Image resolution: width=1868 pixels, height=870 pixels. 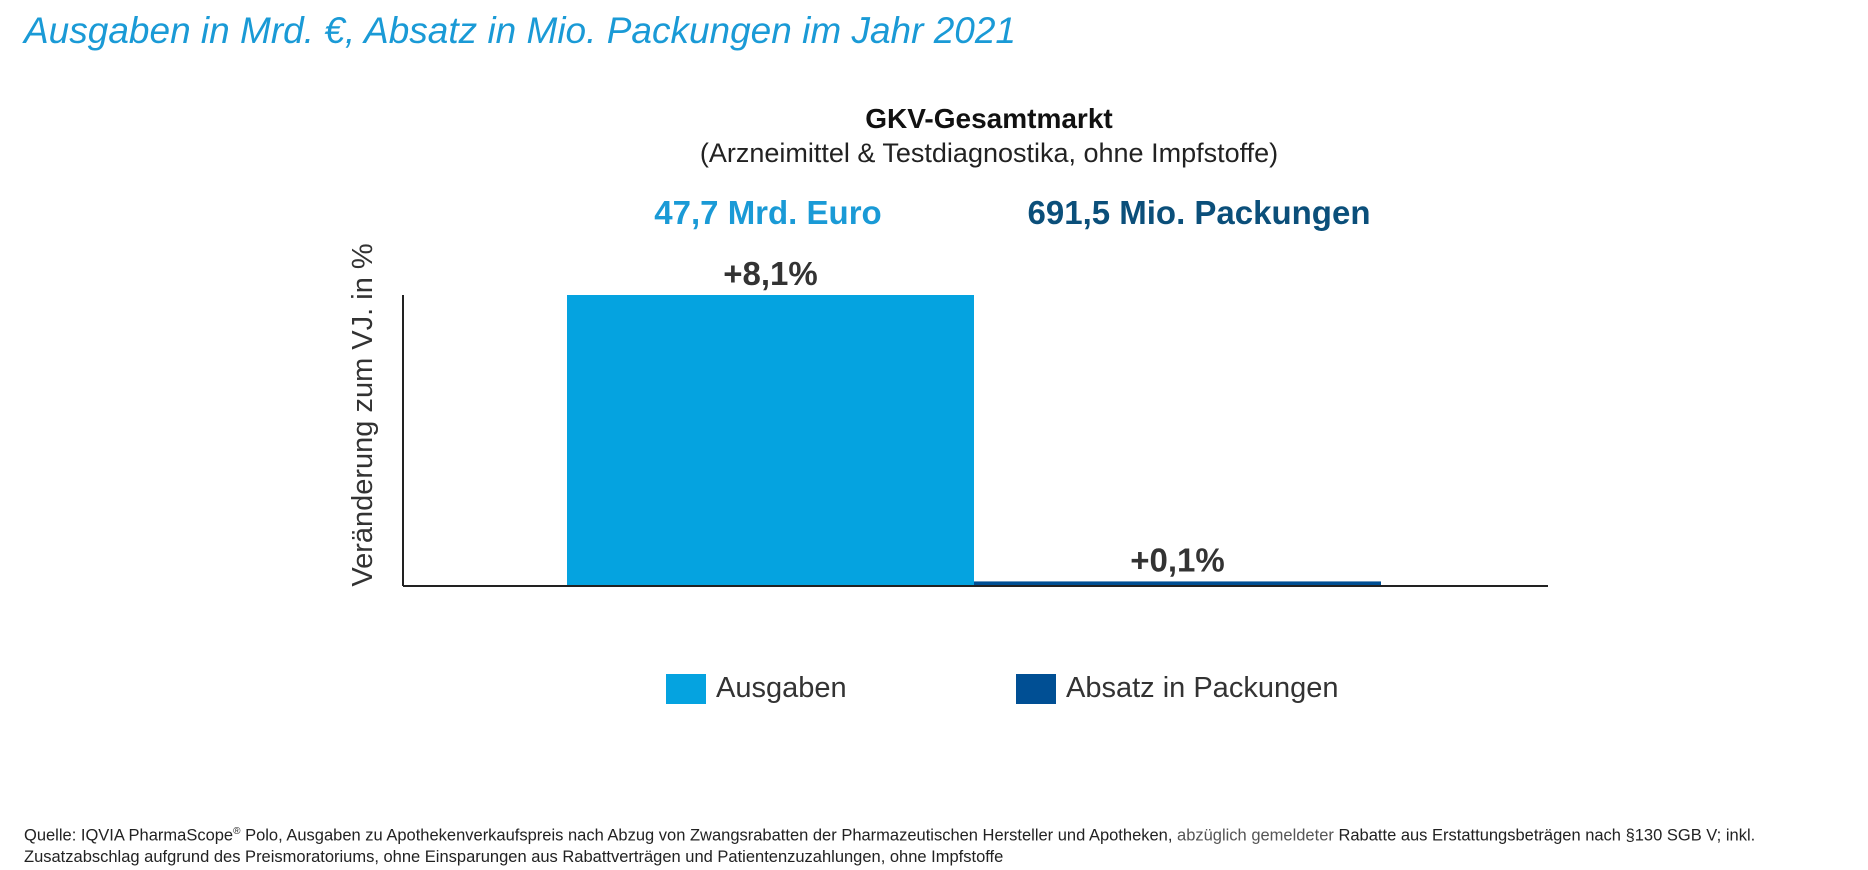 I want to click on y-axis-label: Veränderung zum VJ. in %, so click(x=363, y=414).